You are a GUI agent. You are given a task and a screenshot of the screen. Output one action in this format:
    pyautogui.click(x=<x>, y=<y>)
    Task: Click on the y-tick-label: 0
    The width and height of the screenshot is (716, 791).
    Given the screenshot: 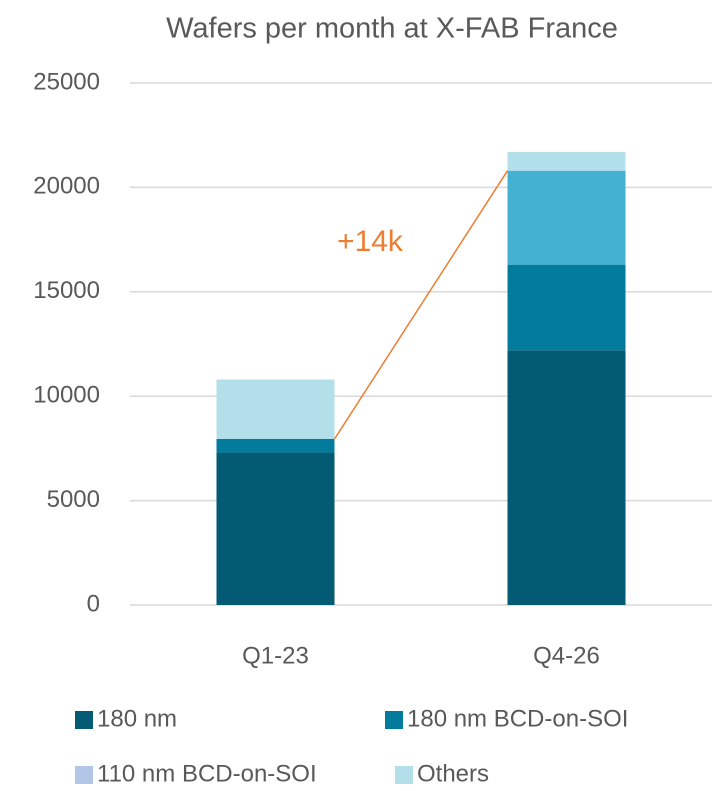 What is the action you would take?
    pyautogui.click(x=93, y=603)
    